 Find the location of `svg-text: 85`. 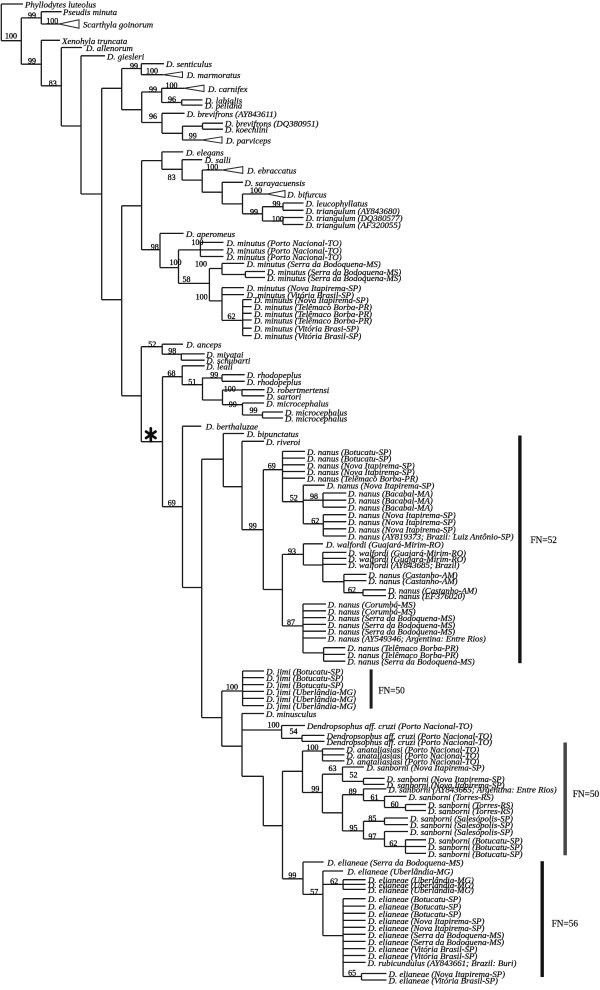

svg-text: 85 is located at coordinates (372, 818).